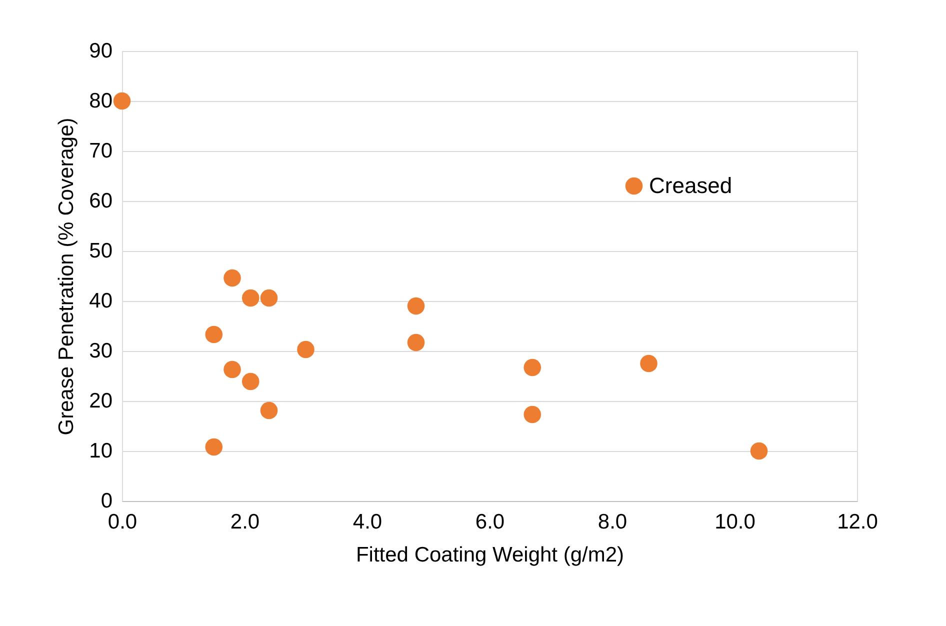 The image size is (946, 626). What do you see at coordinates (100, 301) in the screenshot?
I see `y-tick-label: 40` at bounding box center [100, 301].